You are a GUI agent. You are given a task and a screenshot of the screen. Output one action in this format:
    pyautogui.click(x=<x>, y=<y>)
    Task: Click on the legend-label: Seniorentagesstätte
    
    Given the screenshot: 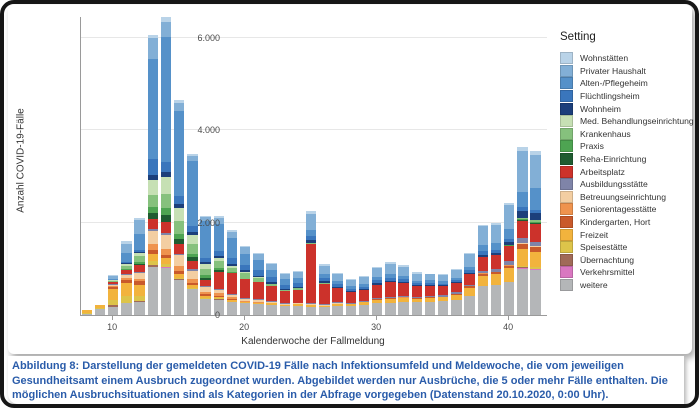 What is the action you would take?
    pyautogui.click(x=618, y=209)
    